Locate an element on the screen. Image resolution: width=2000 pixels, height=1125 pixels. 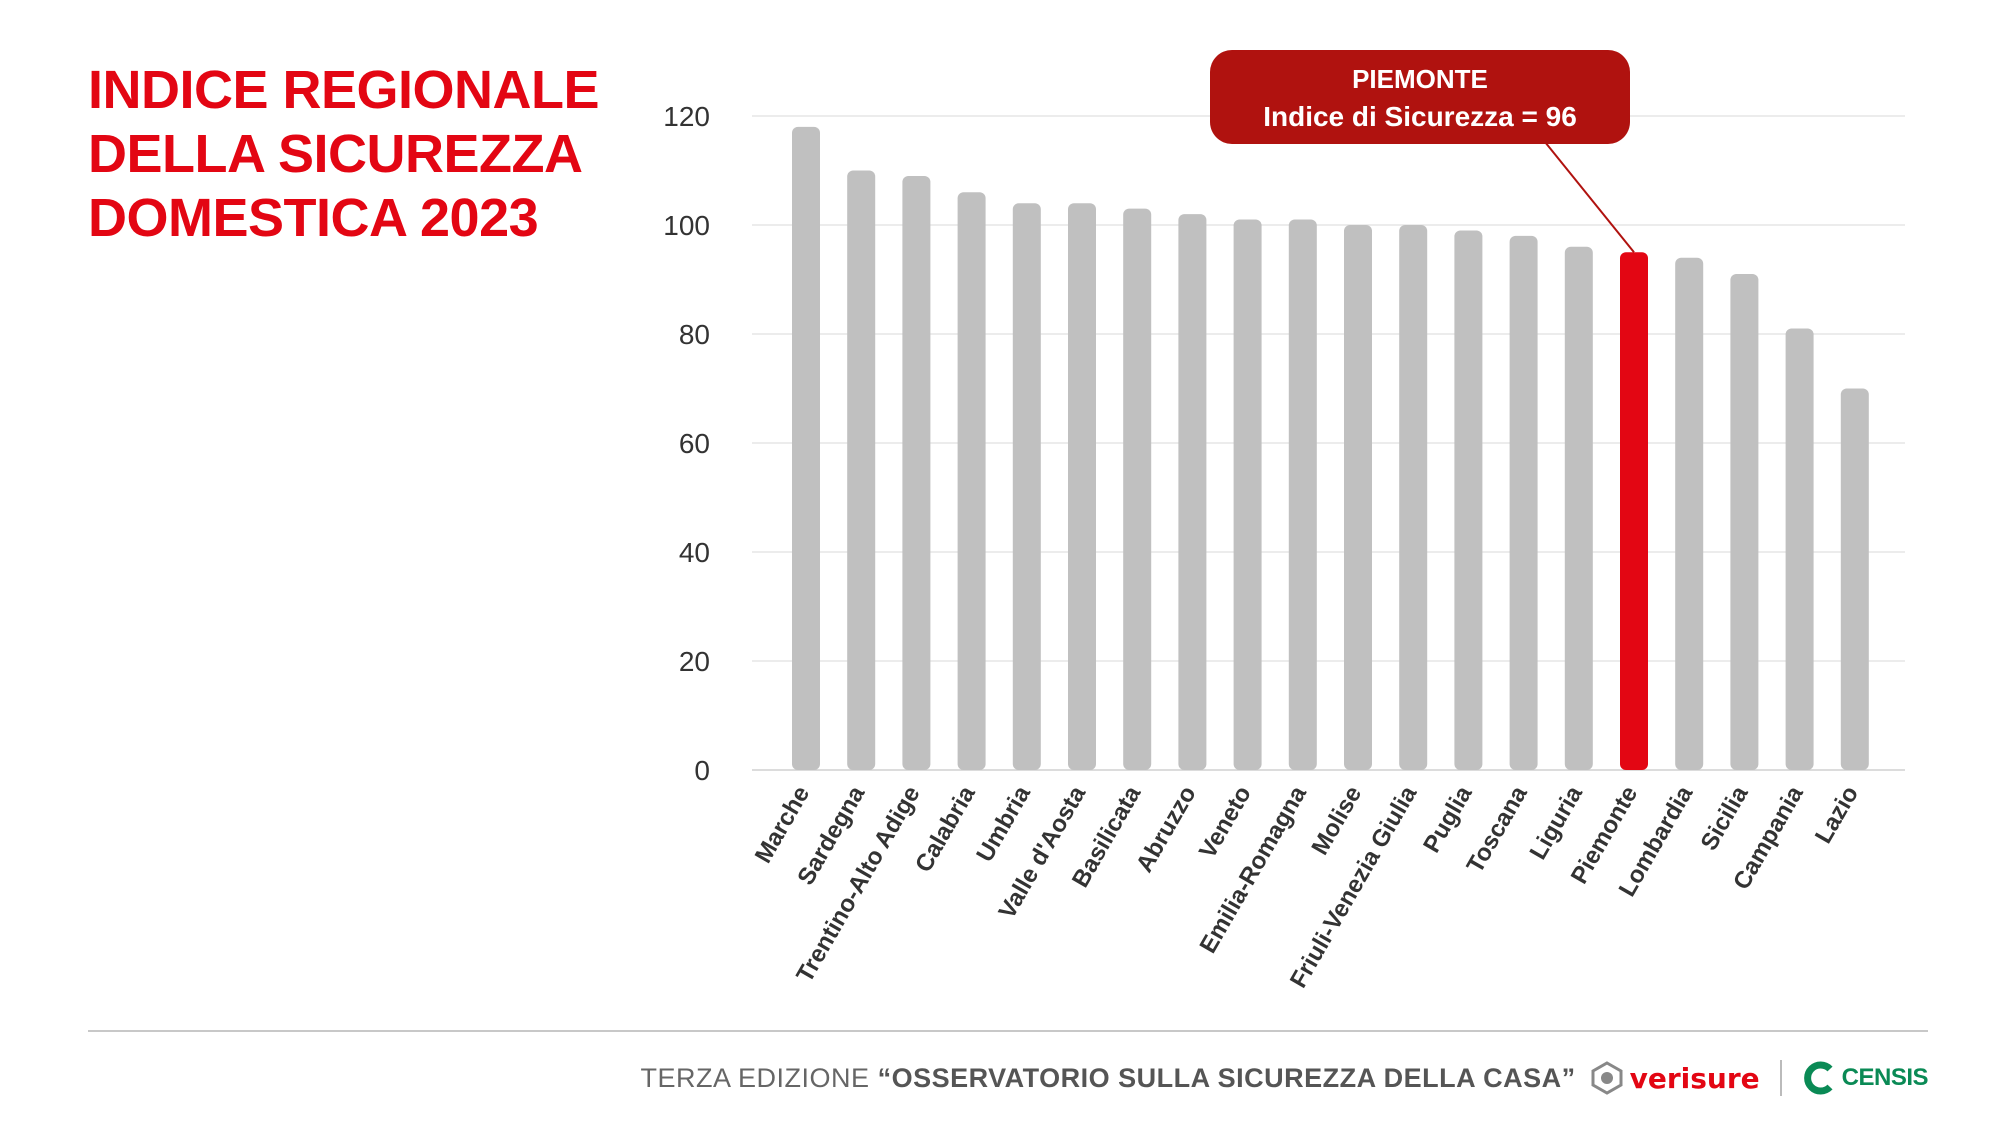
title-line-3: DOMESTICA 2023 is located at coordinates (313, 218).